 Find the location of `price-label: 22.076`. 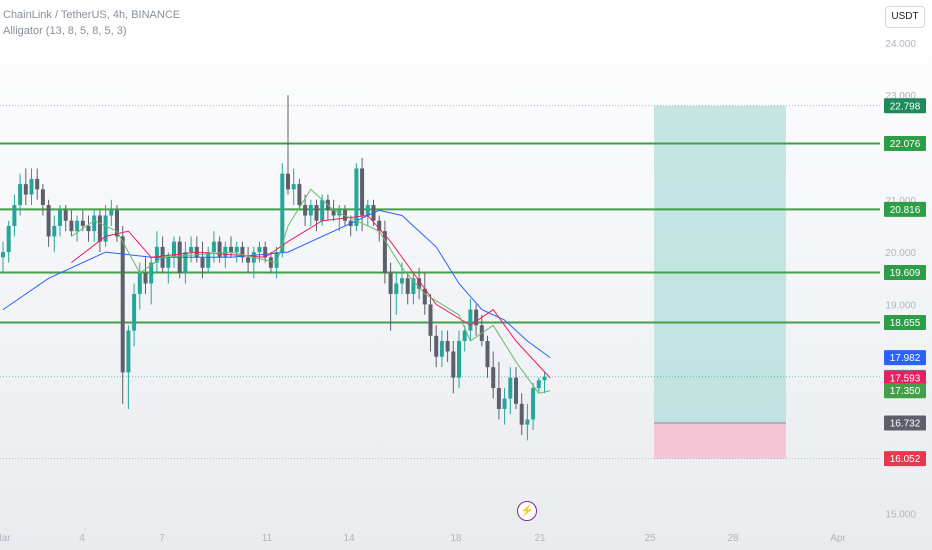

price-label: 22.076 is located at coordinates (905, 144).